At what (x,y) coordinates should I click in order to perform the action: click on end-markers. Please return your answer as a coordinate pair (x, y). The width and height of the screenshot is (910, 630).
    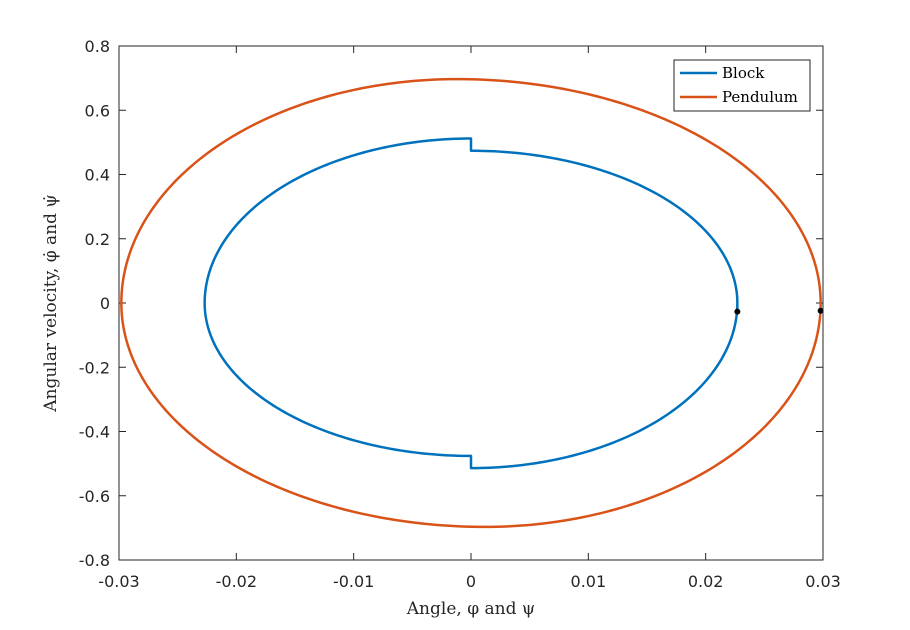
    Looking at the image, I should click on (779, 311).